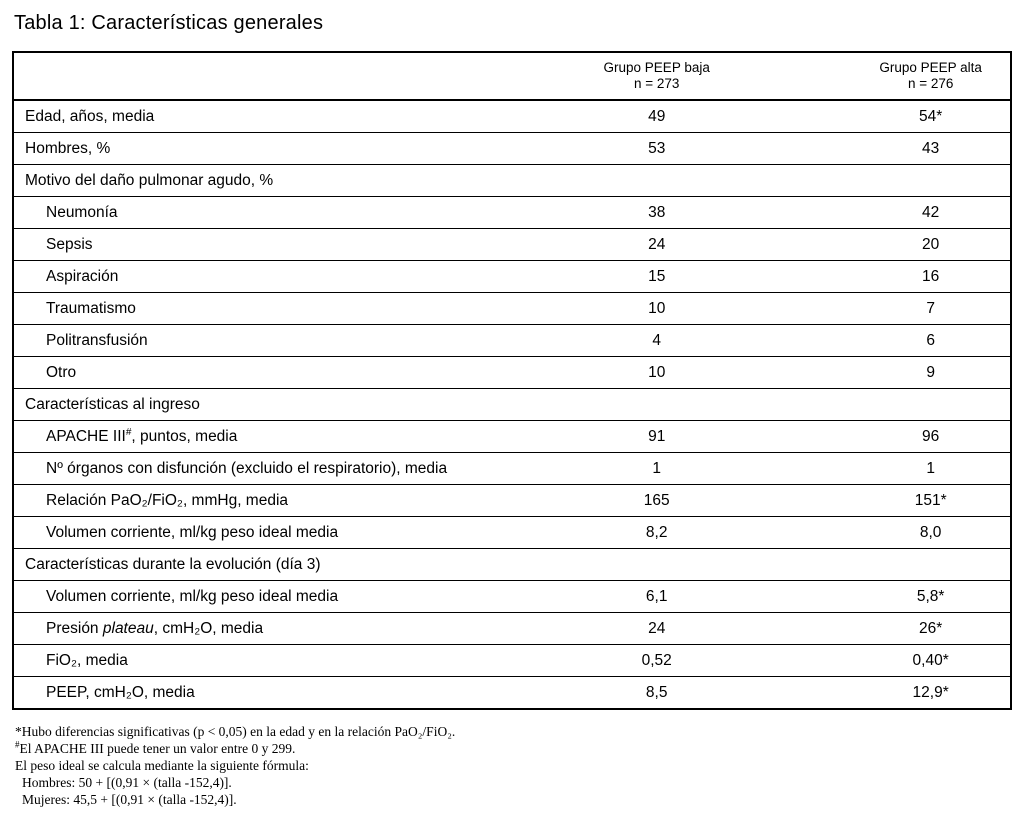 This screenshot has width=1024, height=816. Describe the element at coordinates (512, 308) in the screenshot. I see `table-row: Traumatismo 10 7` at that location.